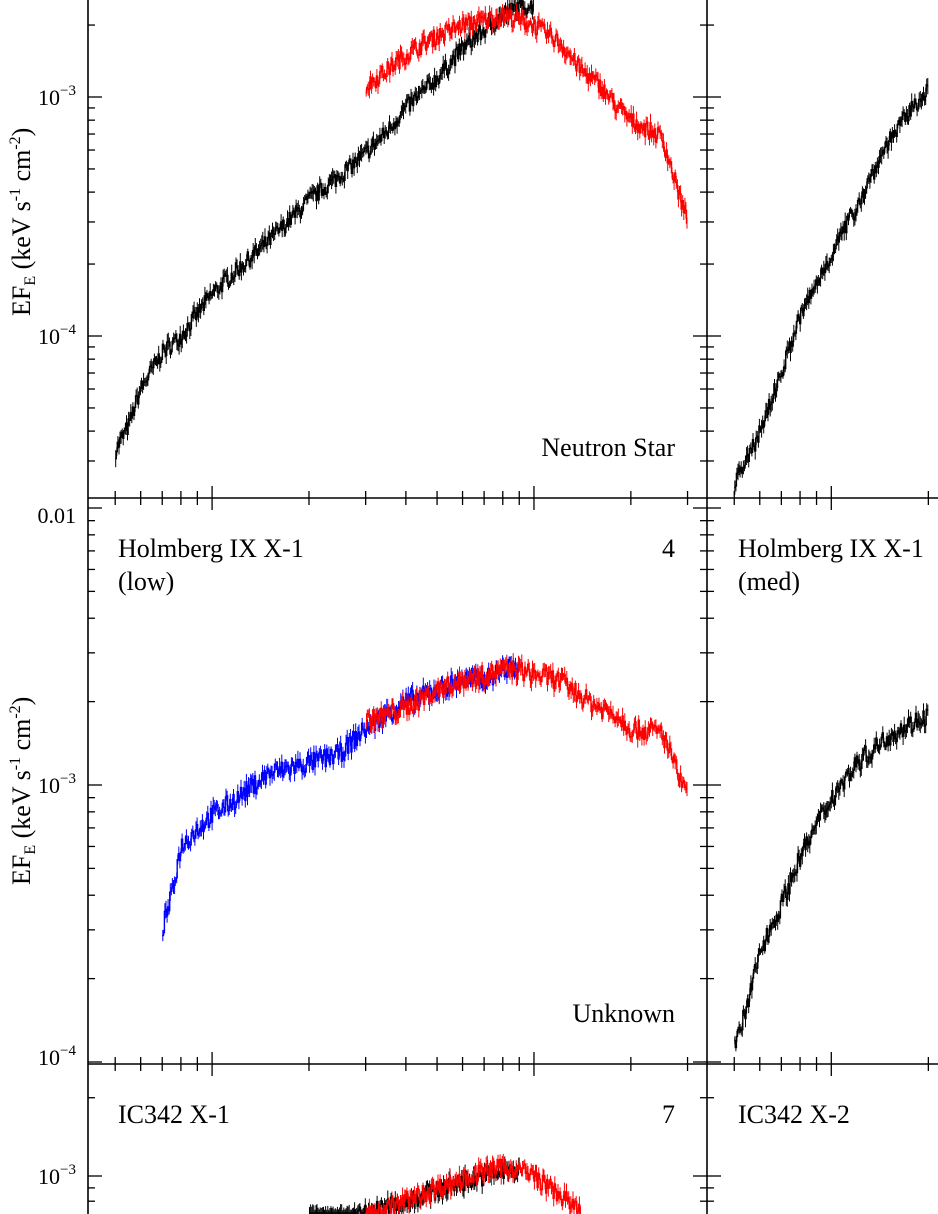 The width and height of the screenshot is (938, 1214). What do you see at coordinates (146, 581) in the screenshot?
I see `panel4-subtitle: (low)` at bounding box center [146, 581].